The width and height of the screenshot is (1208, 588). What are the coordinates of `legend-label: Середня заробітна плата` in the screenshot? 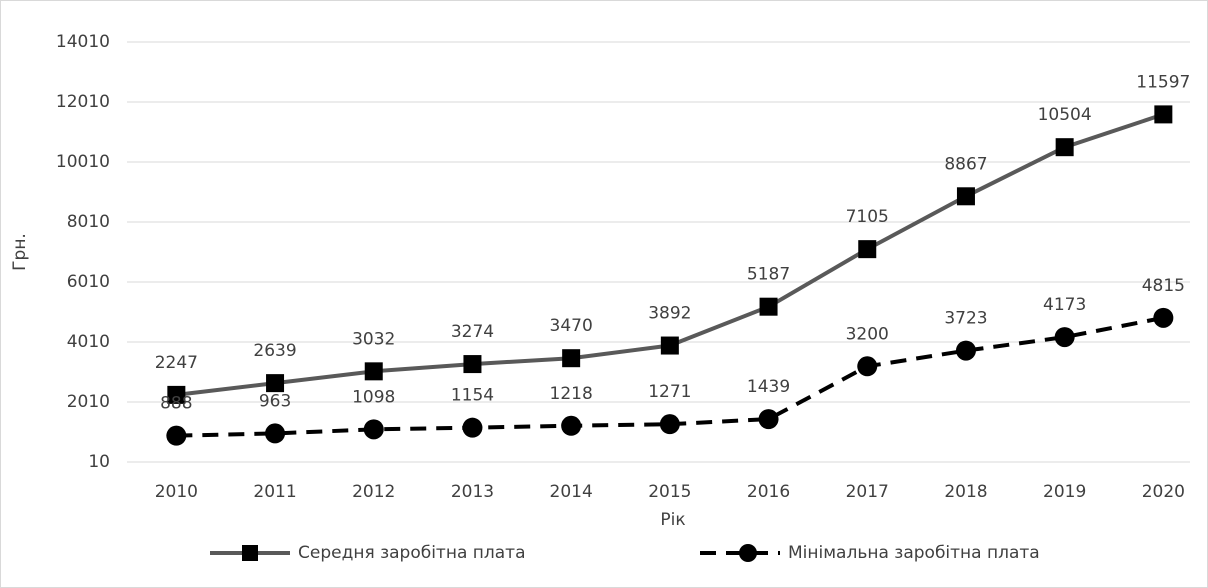 It's located at (412, 553).